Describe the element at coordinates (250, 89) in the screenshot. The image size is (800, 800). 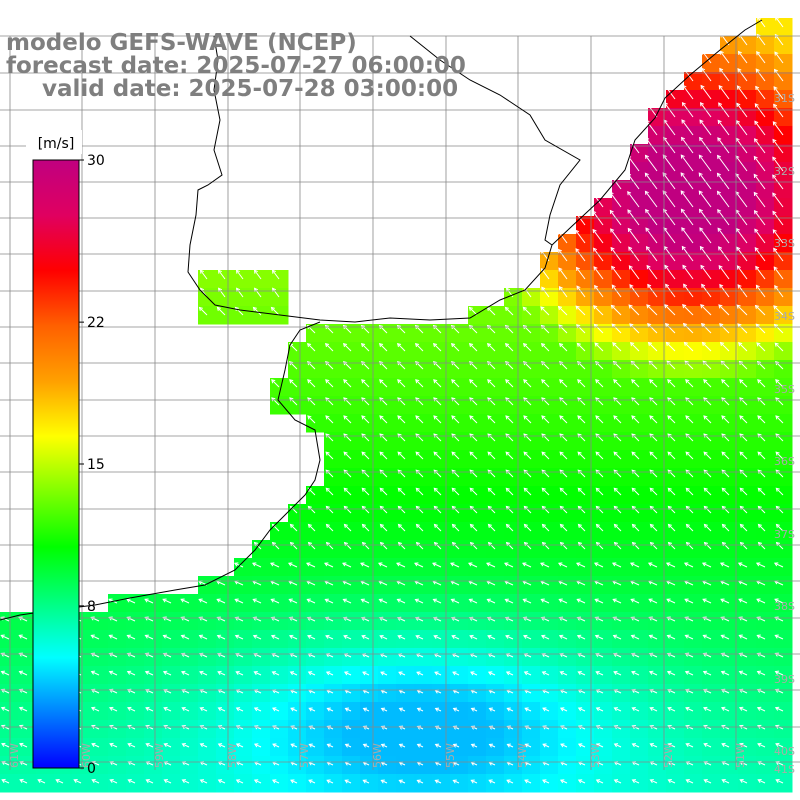
I see `title-line-3: valid date: 2025-07-28 03:00:00` at that location.